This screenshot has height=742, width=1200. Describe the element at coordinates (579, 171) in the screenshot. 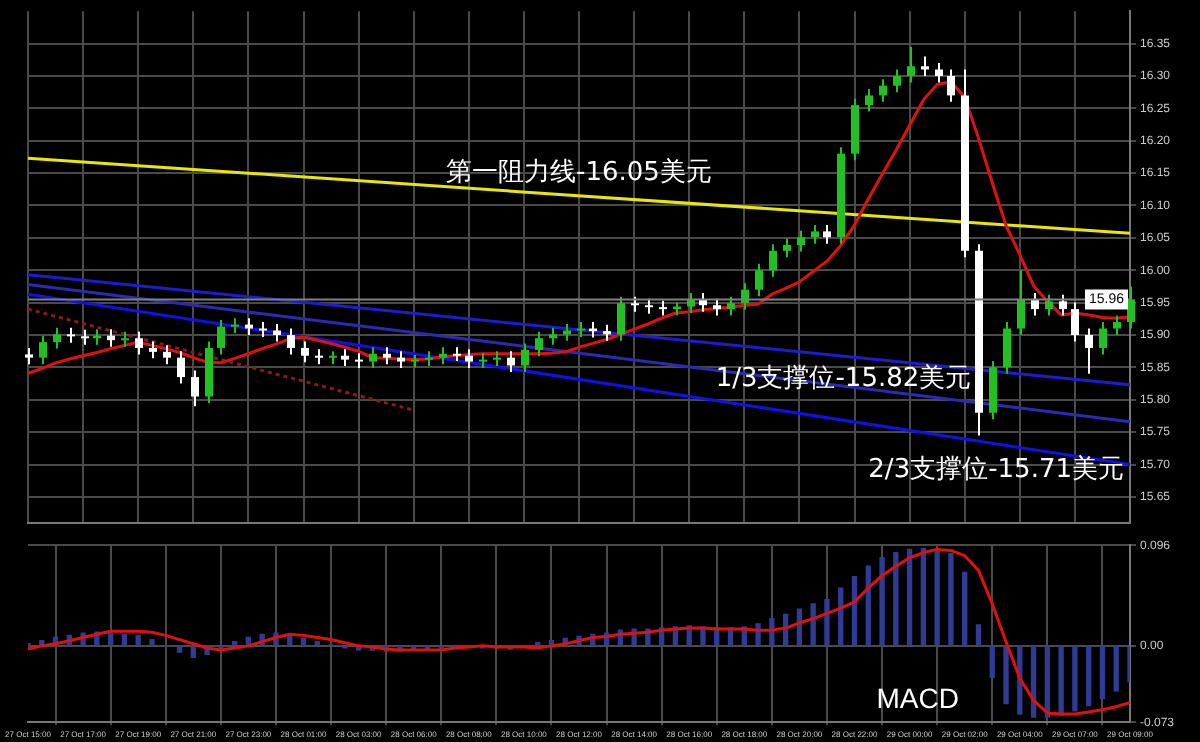

I see `series-label: 第一阻力线-16.05美元` at that location.